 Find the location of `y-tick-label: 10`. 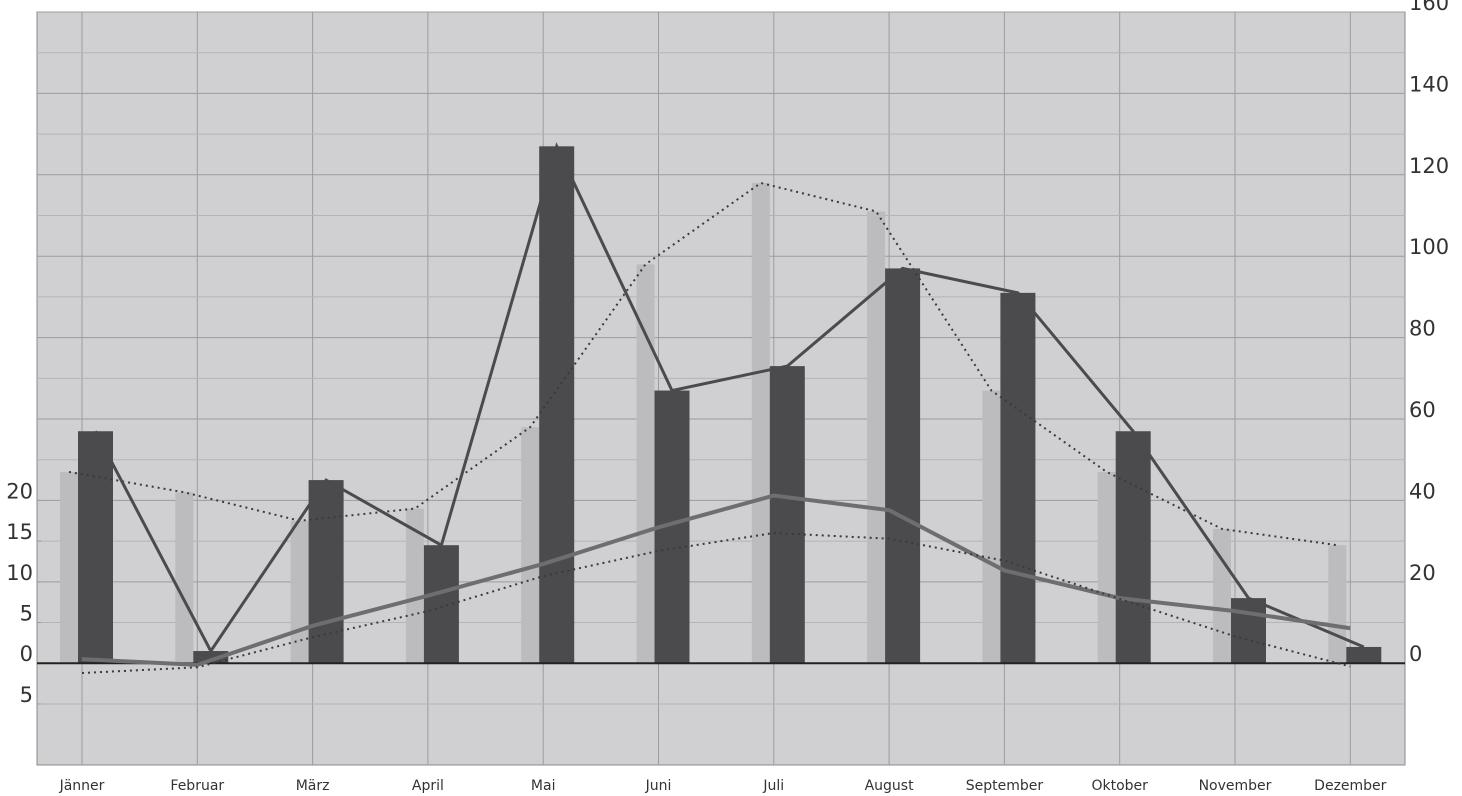

y-tick-label: 10 is located at coordinates (19, 573).